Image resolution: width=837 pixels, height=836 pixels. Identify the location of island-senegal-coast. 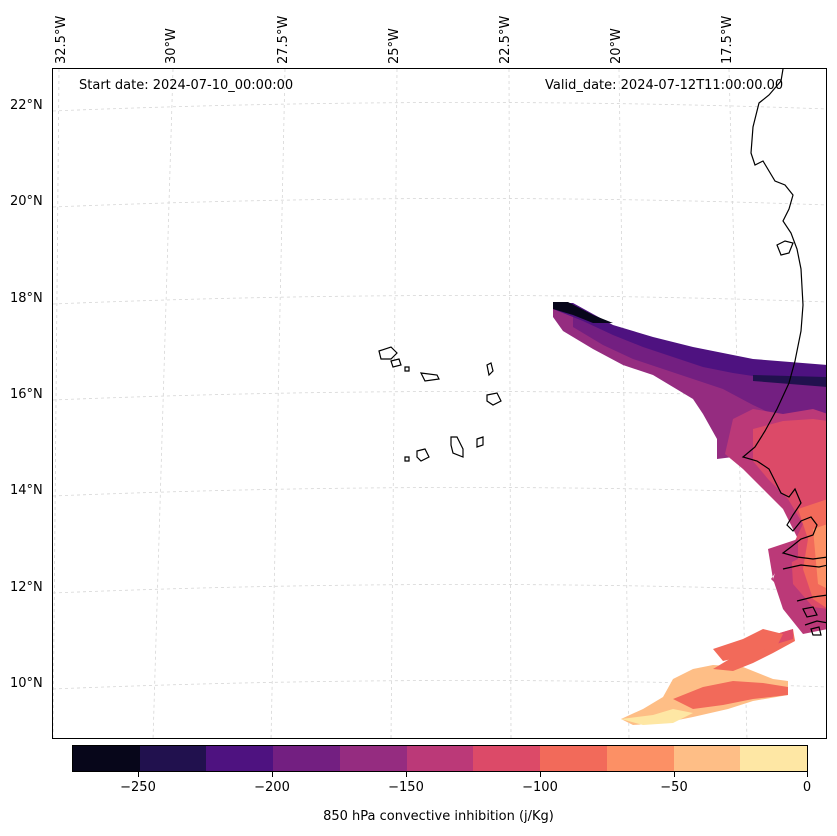
(785, 248).